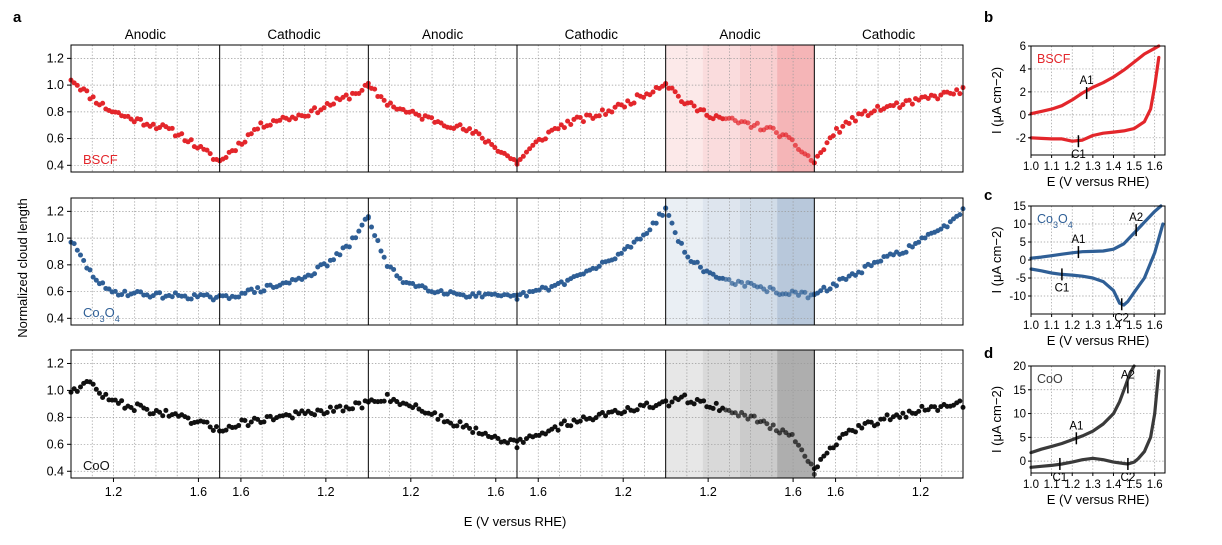 The image size is (1222, 545). Describe the element at coordinates (100, 159) in the screenshot. I see `series-label-bscf: BSCF` at that location.